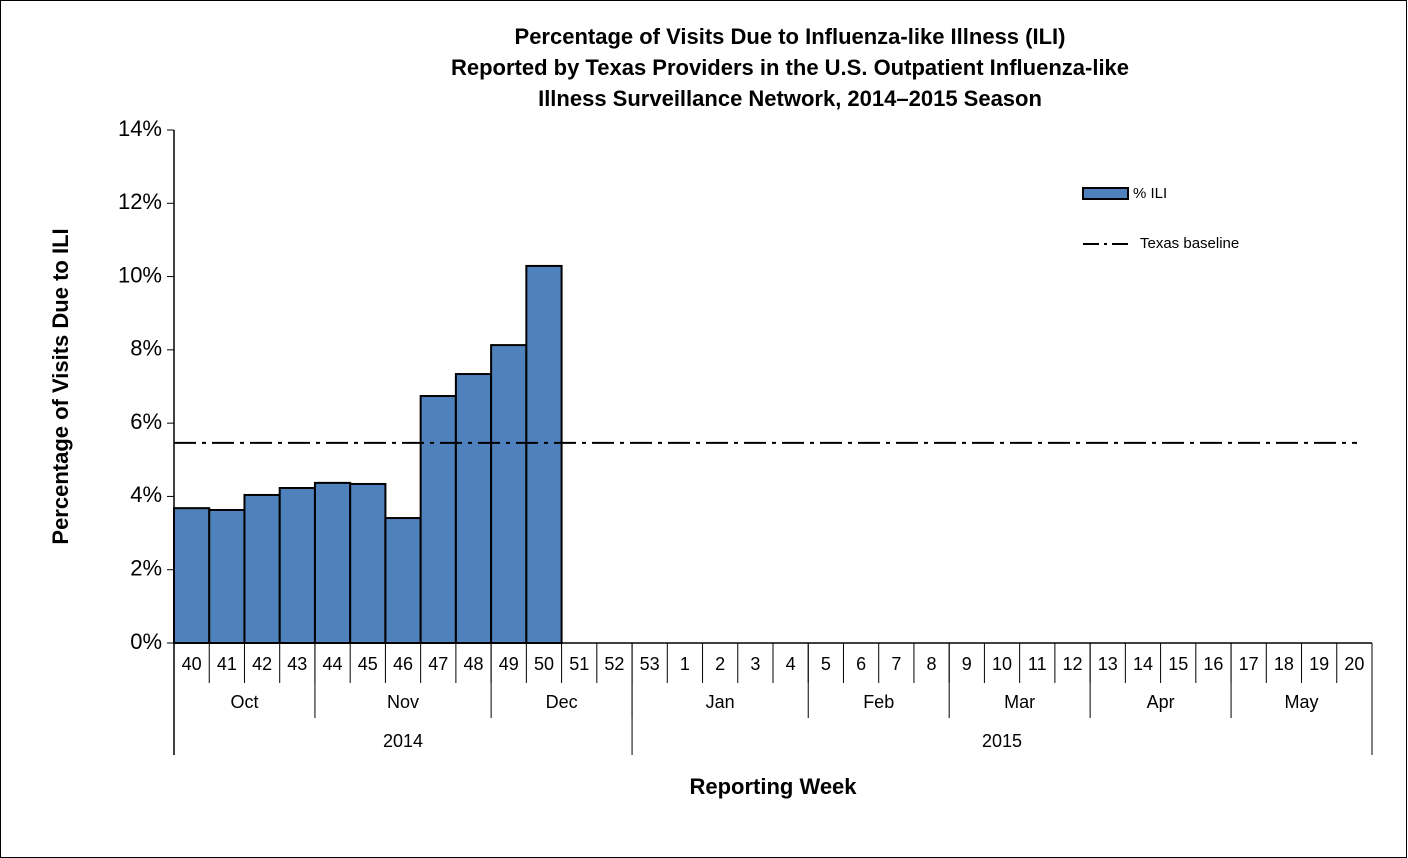  What do you see at coordinates (861, 664) in the screenshot?
I see `x-tick-label: 6` at bounding box center [861, 664].